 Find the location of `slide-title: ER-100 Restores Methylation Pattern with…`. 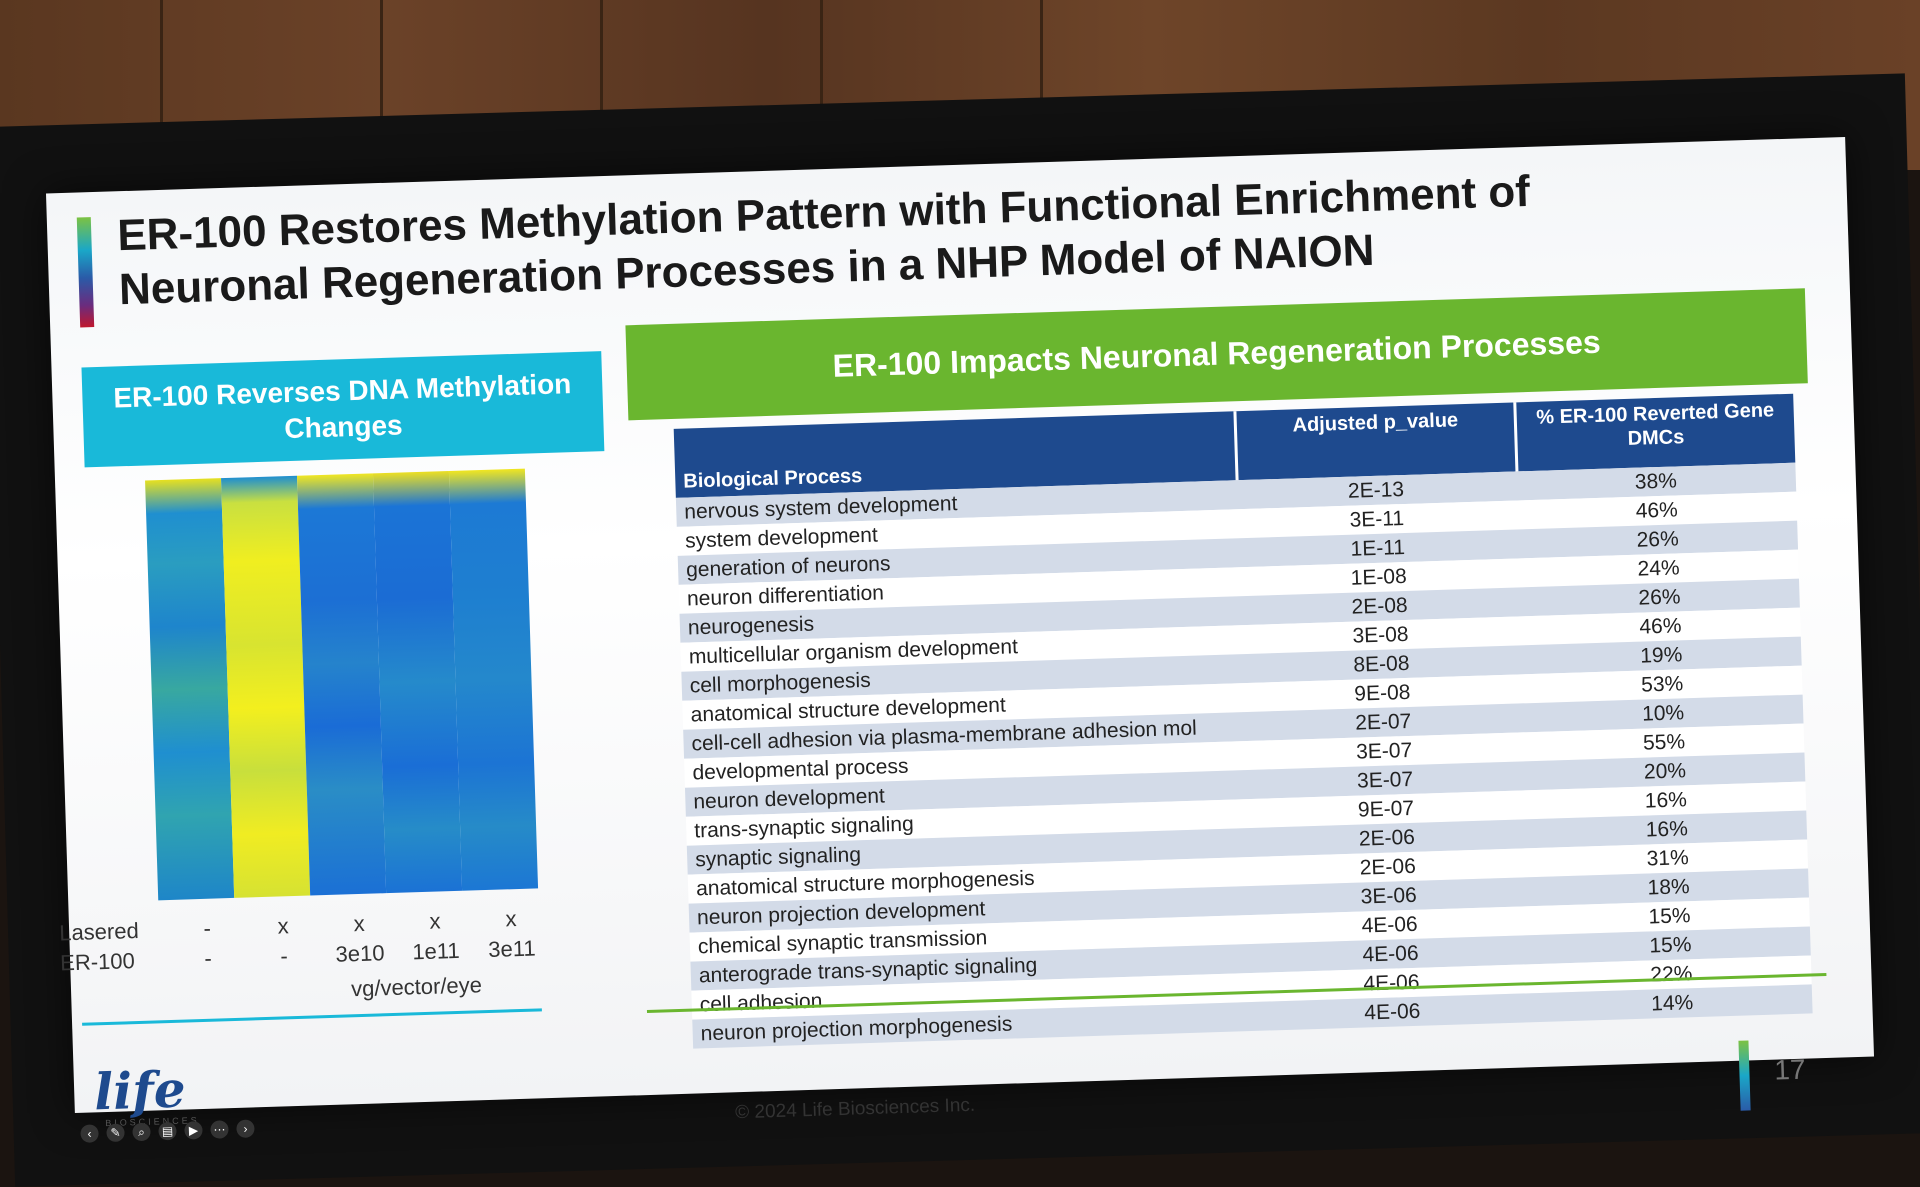

slide-title: ER-100 Restores Methylation Pattern with… is located at coordinates (823, 240).